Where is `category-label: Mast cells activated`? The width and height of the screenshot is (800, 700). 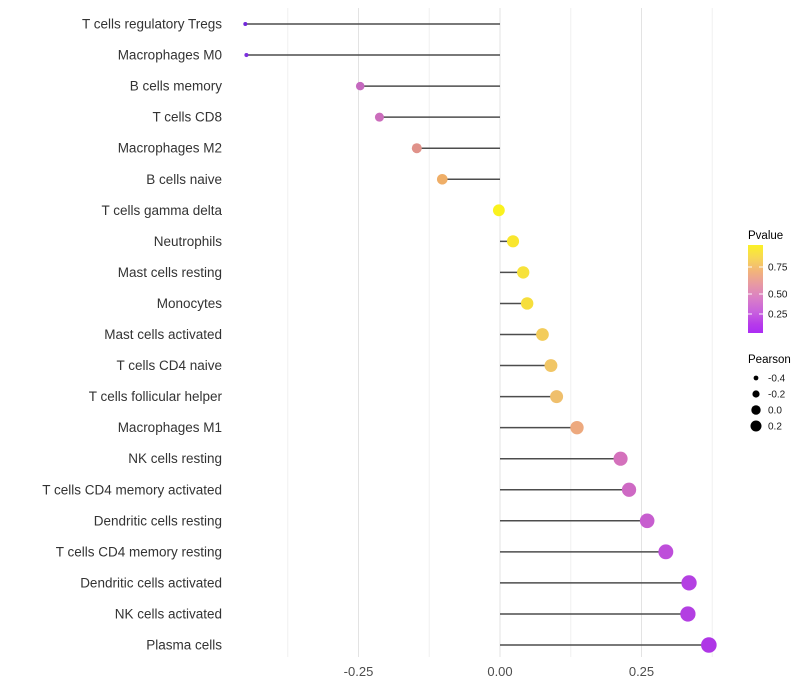
category-label: Mast cells activated is located at coordinates (163, 334).